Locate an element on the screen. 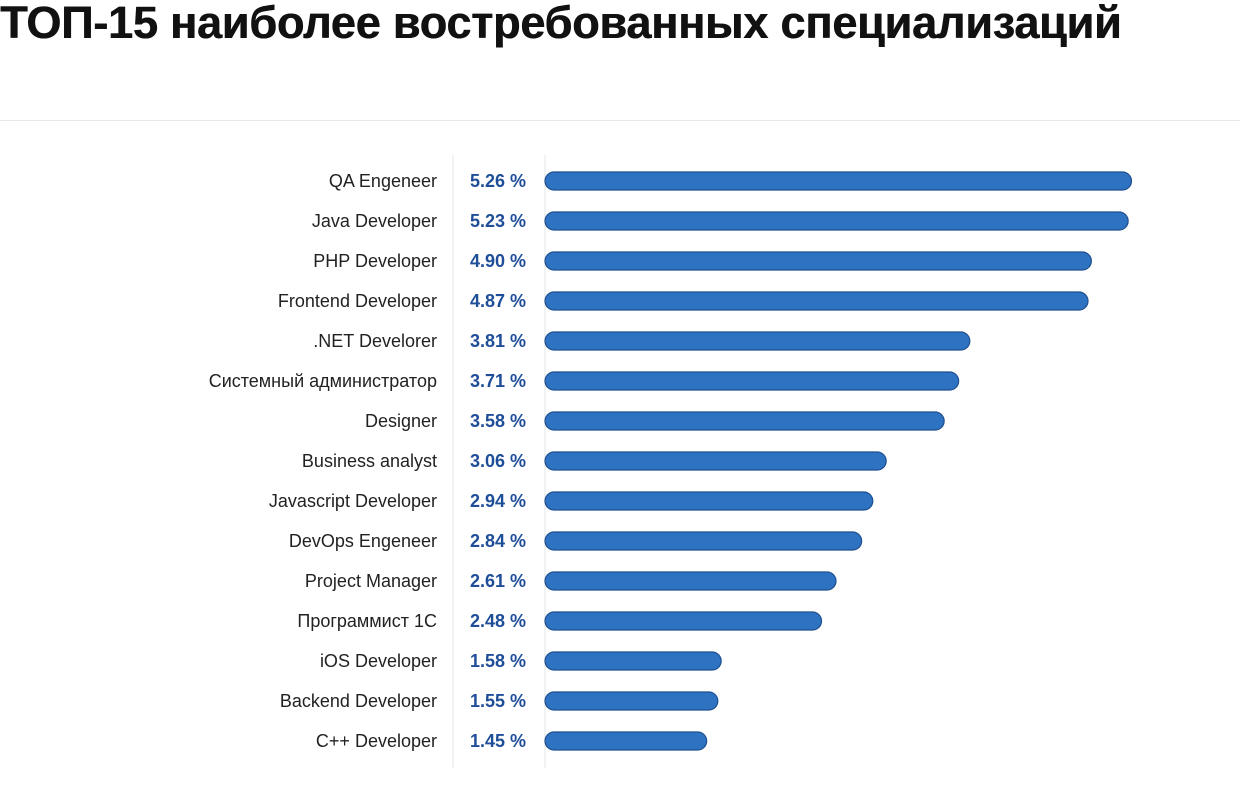  value-label: 3.81 % is located at coordinates (498, 341).